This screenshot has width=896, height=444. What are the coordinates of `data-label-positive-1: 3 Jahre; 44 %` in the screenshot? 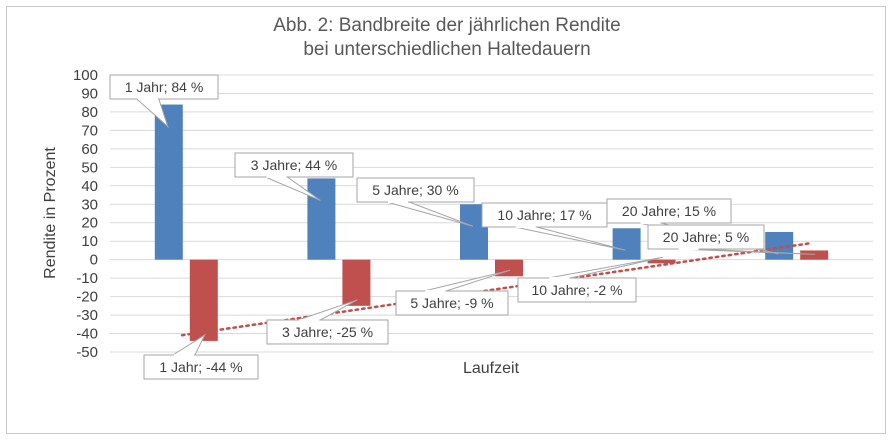 It's located at (294, 165).